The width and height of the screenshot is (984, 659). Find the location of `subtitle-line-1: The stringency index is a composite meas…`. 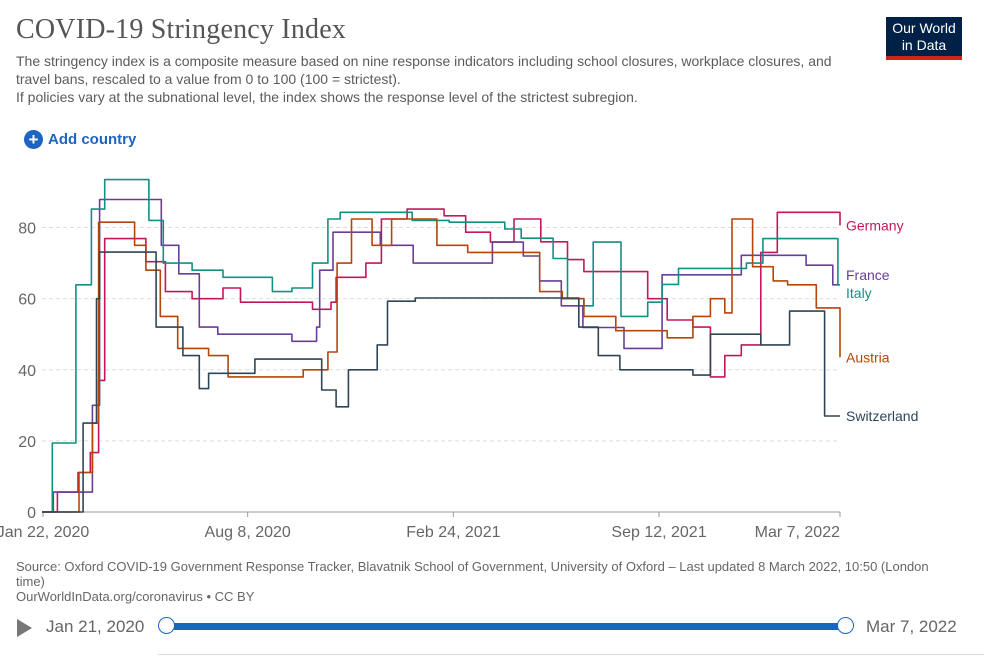

subtitle-line-1: The stringency index is a composite meas… is located at coordinates (424, 70).